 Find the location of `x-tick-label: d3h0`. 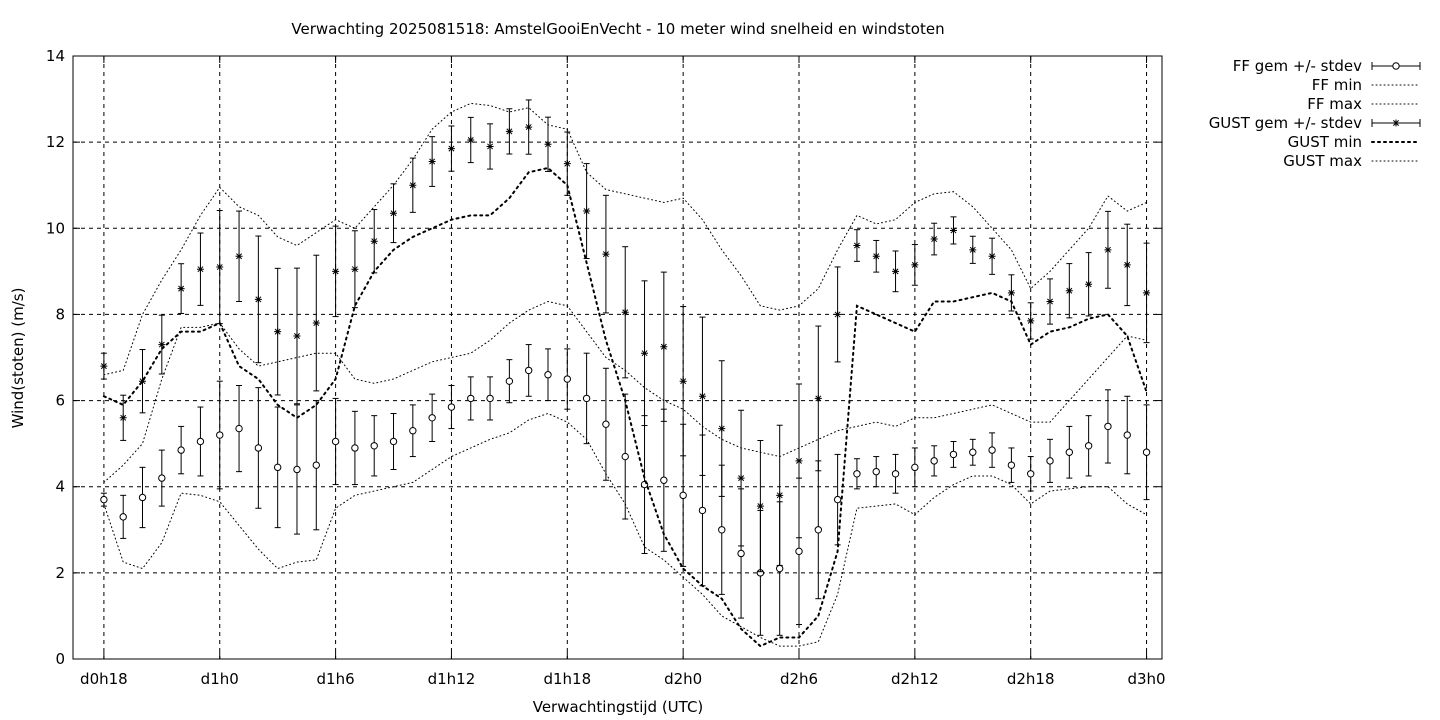

x-tick-label: d3h0 is located at coordinates (1146, 679).